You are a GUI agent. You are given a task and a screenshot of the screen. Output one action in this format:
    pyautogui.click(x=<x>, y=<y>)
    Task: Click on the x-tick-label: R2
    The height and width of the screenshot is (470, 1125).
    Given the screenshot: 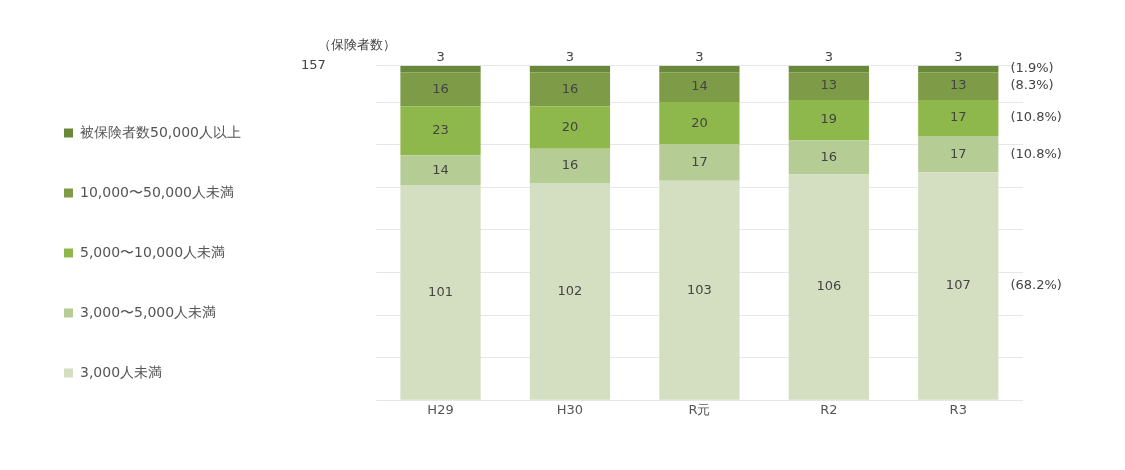 What is the action you would take?
    pyautogui.click(x=829, y=410)
    